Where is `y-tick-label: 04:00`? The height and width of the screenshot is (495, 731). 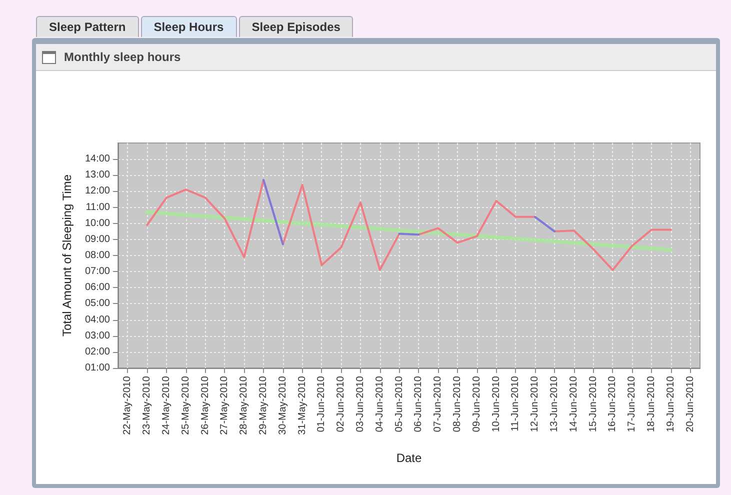
y-tick-label: 04:00 is located at coordinates (97, 320).